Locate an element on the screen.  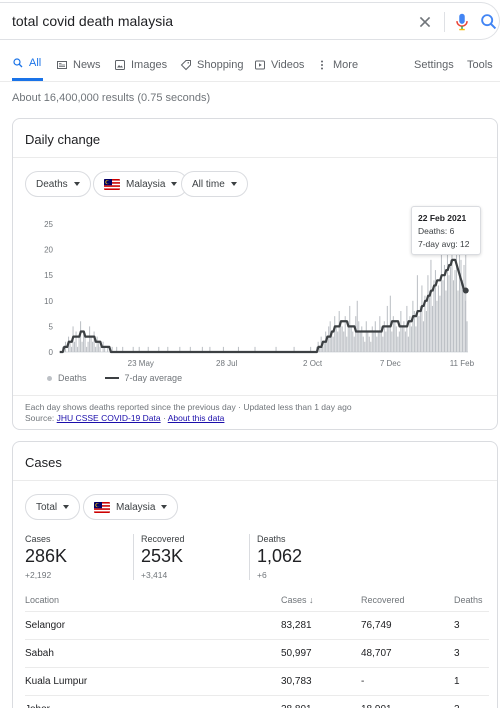
range-dropdown: All time is located at coordinates (214, 184).